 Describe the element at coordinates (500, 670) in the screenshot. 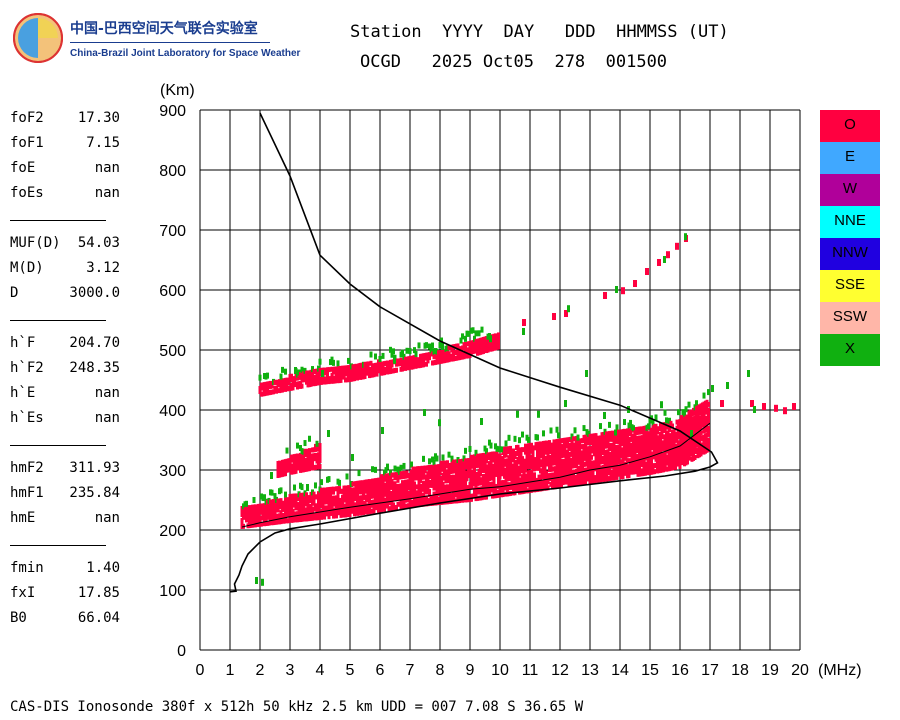

I see `x-tick-label: 10` at that location.